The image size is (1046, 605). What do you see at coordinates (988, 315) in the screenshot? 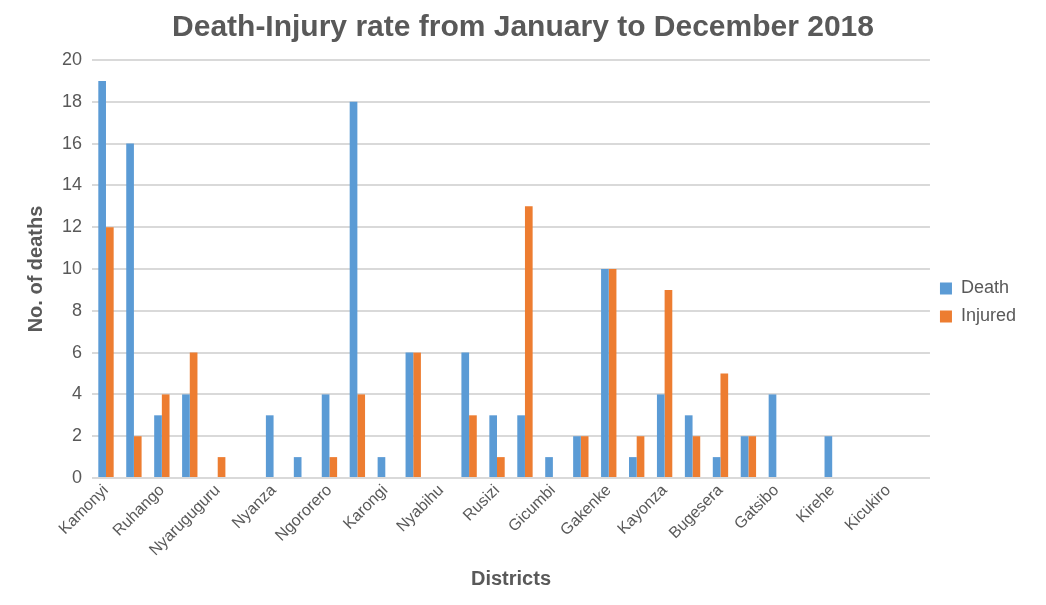
I see `legend-label: Injured` at bounding box center [988, 315].